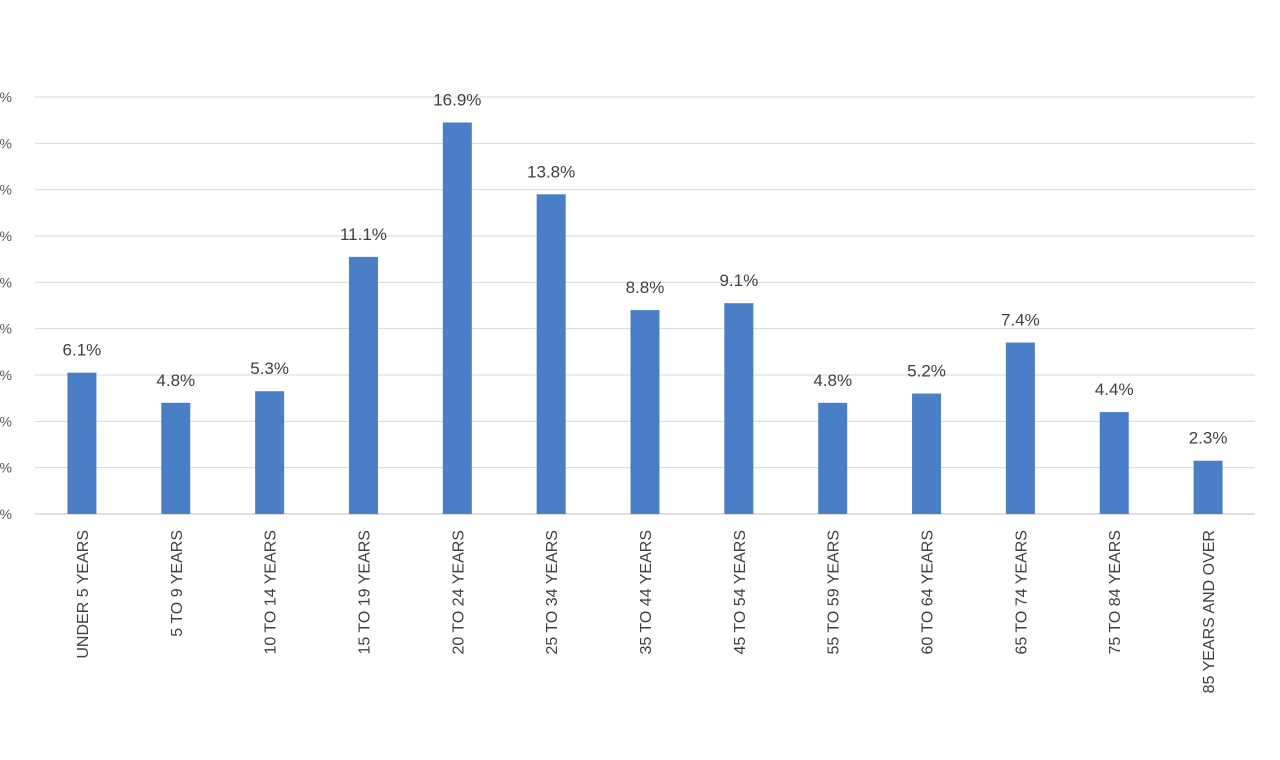  What do you see at coordinates (6, 305) in the screenshot?
I see `y-axis-tick-labels: %%%%%%%%%%` at bounding box center [6, 305].